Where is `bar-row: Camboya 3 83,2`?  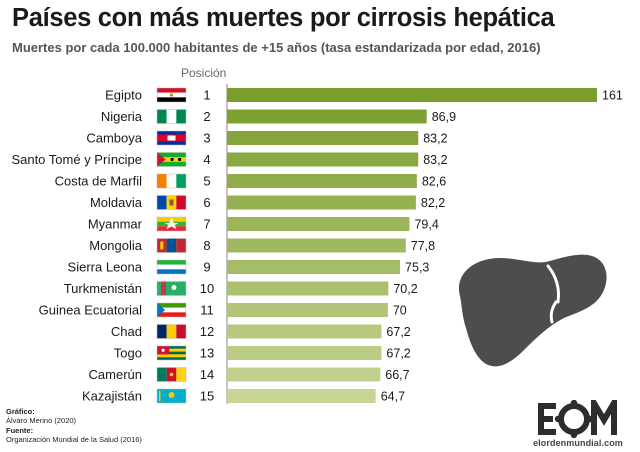
bar-row: Camboya 3 83,2 is located at coordinates (266, 138).